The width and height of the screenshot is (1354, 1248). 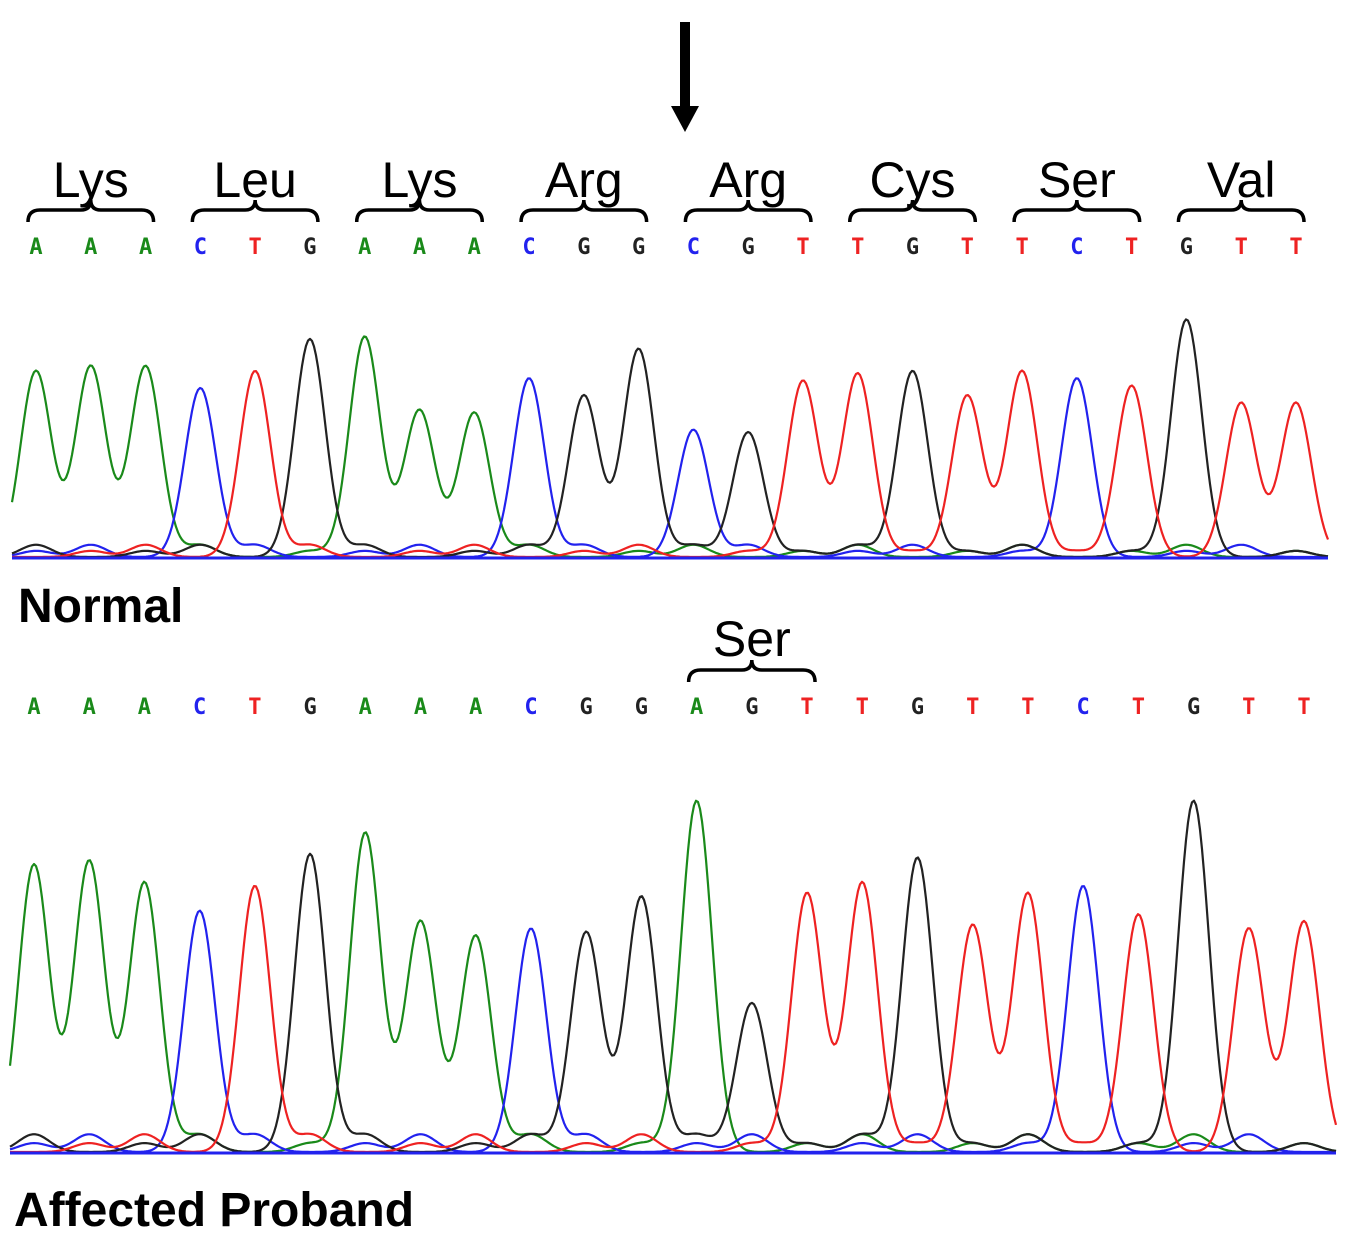 What do you see at coordinates (669, 468) in the screenshot?
I see `trace-c` at bounding box center [669, 468].